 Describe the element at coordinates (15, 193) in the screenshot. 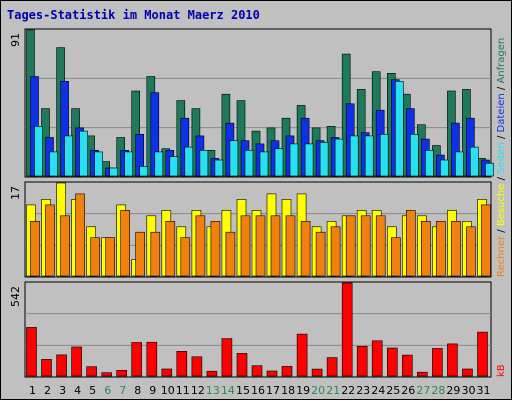

I see `ymax-label-visits: 17` at that location.